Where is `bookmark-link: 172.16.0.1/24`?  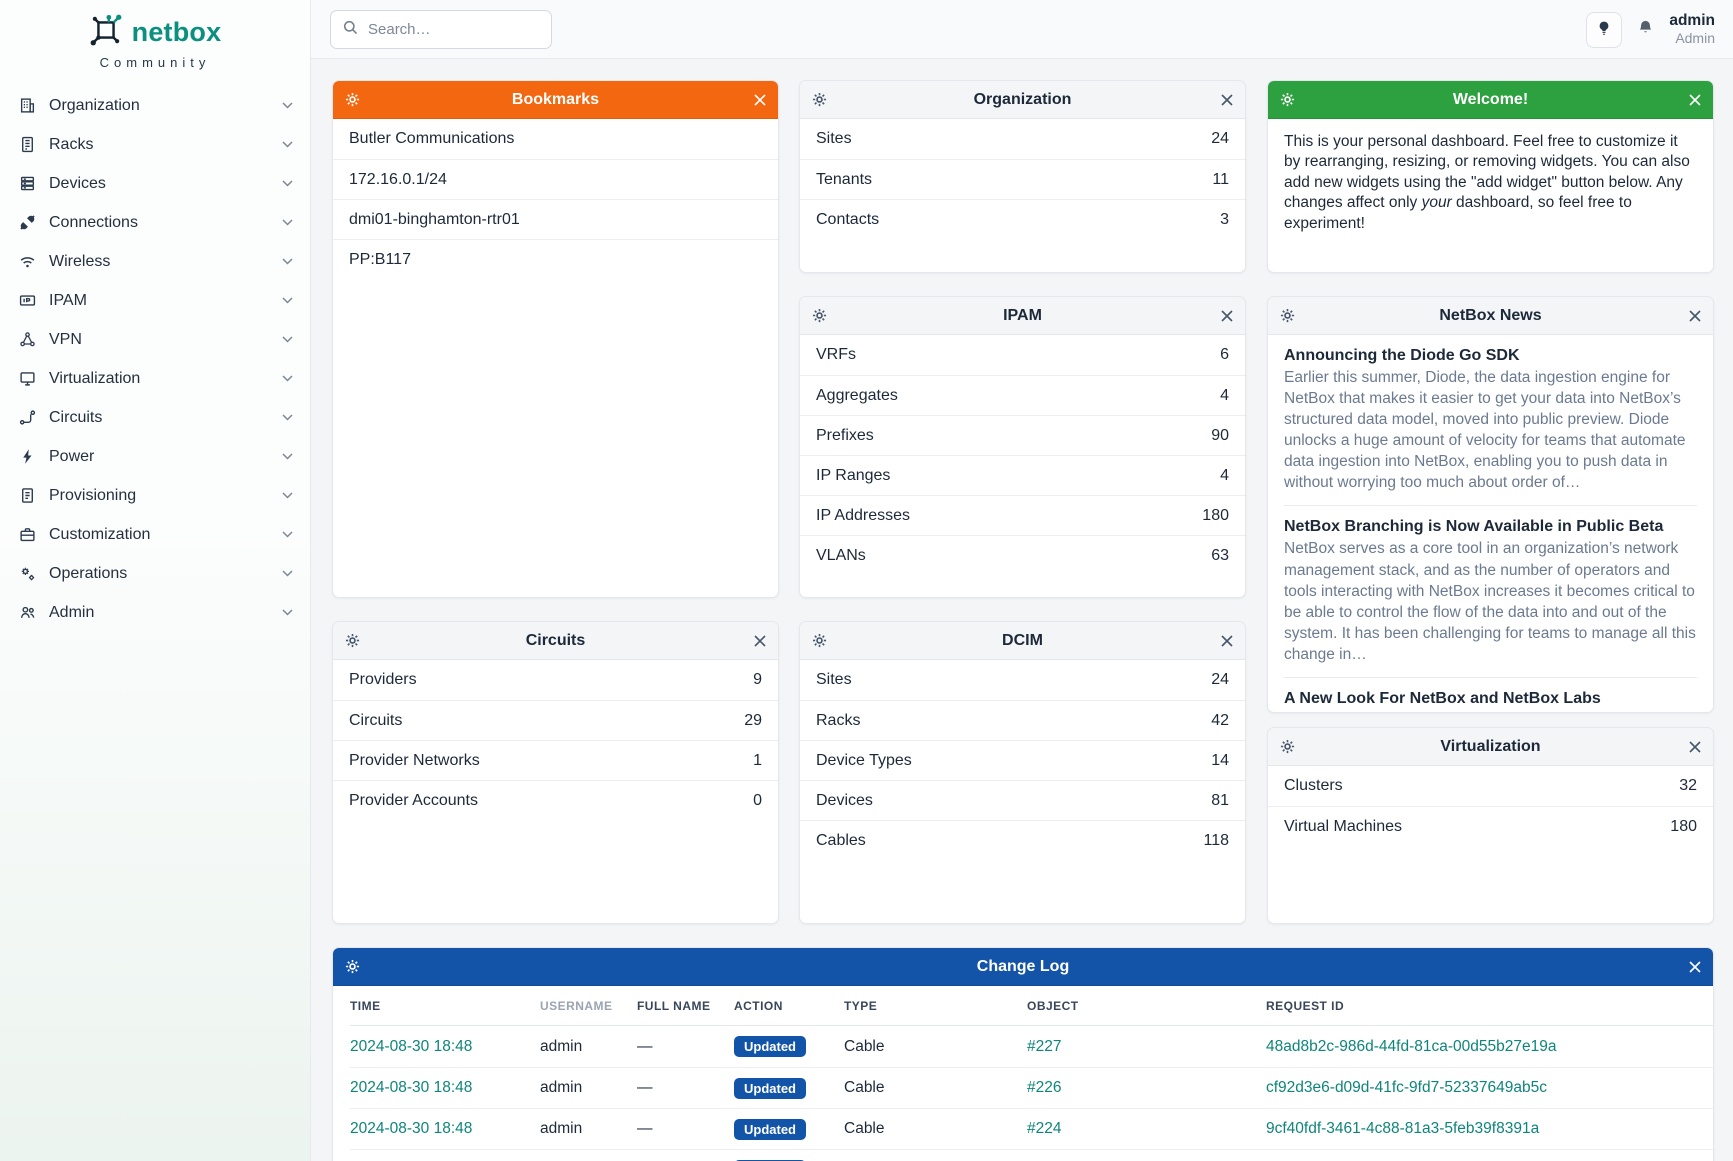
bookmark-link: 172.16.0.1/24 is located at coordinates (398, 179).